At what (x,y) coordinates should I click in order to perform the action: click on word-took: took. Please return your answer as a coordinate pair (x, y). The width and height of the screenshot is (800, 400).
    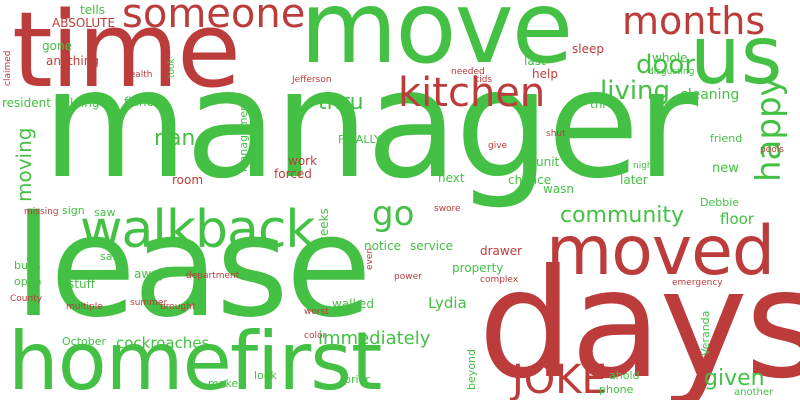
    Looking at the image, I should click on (172, 68).